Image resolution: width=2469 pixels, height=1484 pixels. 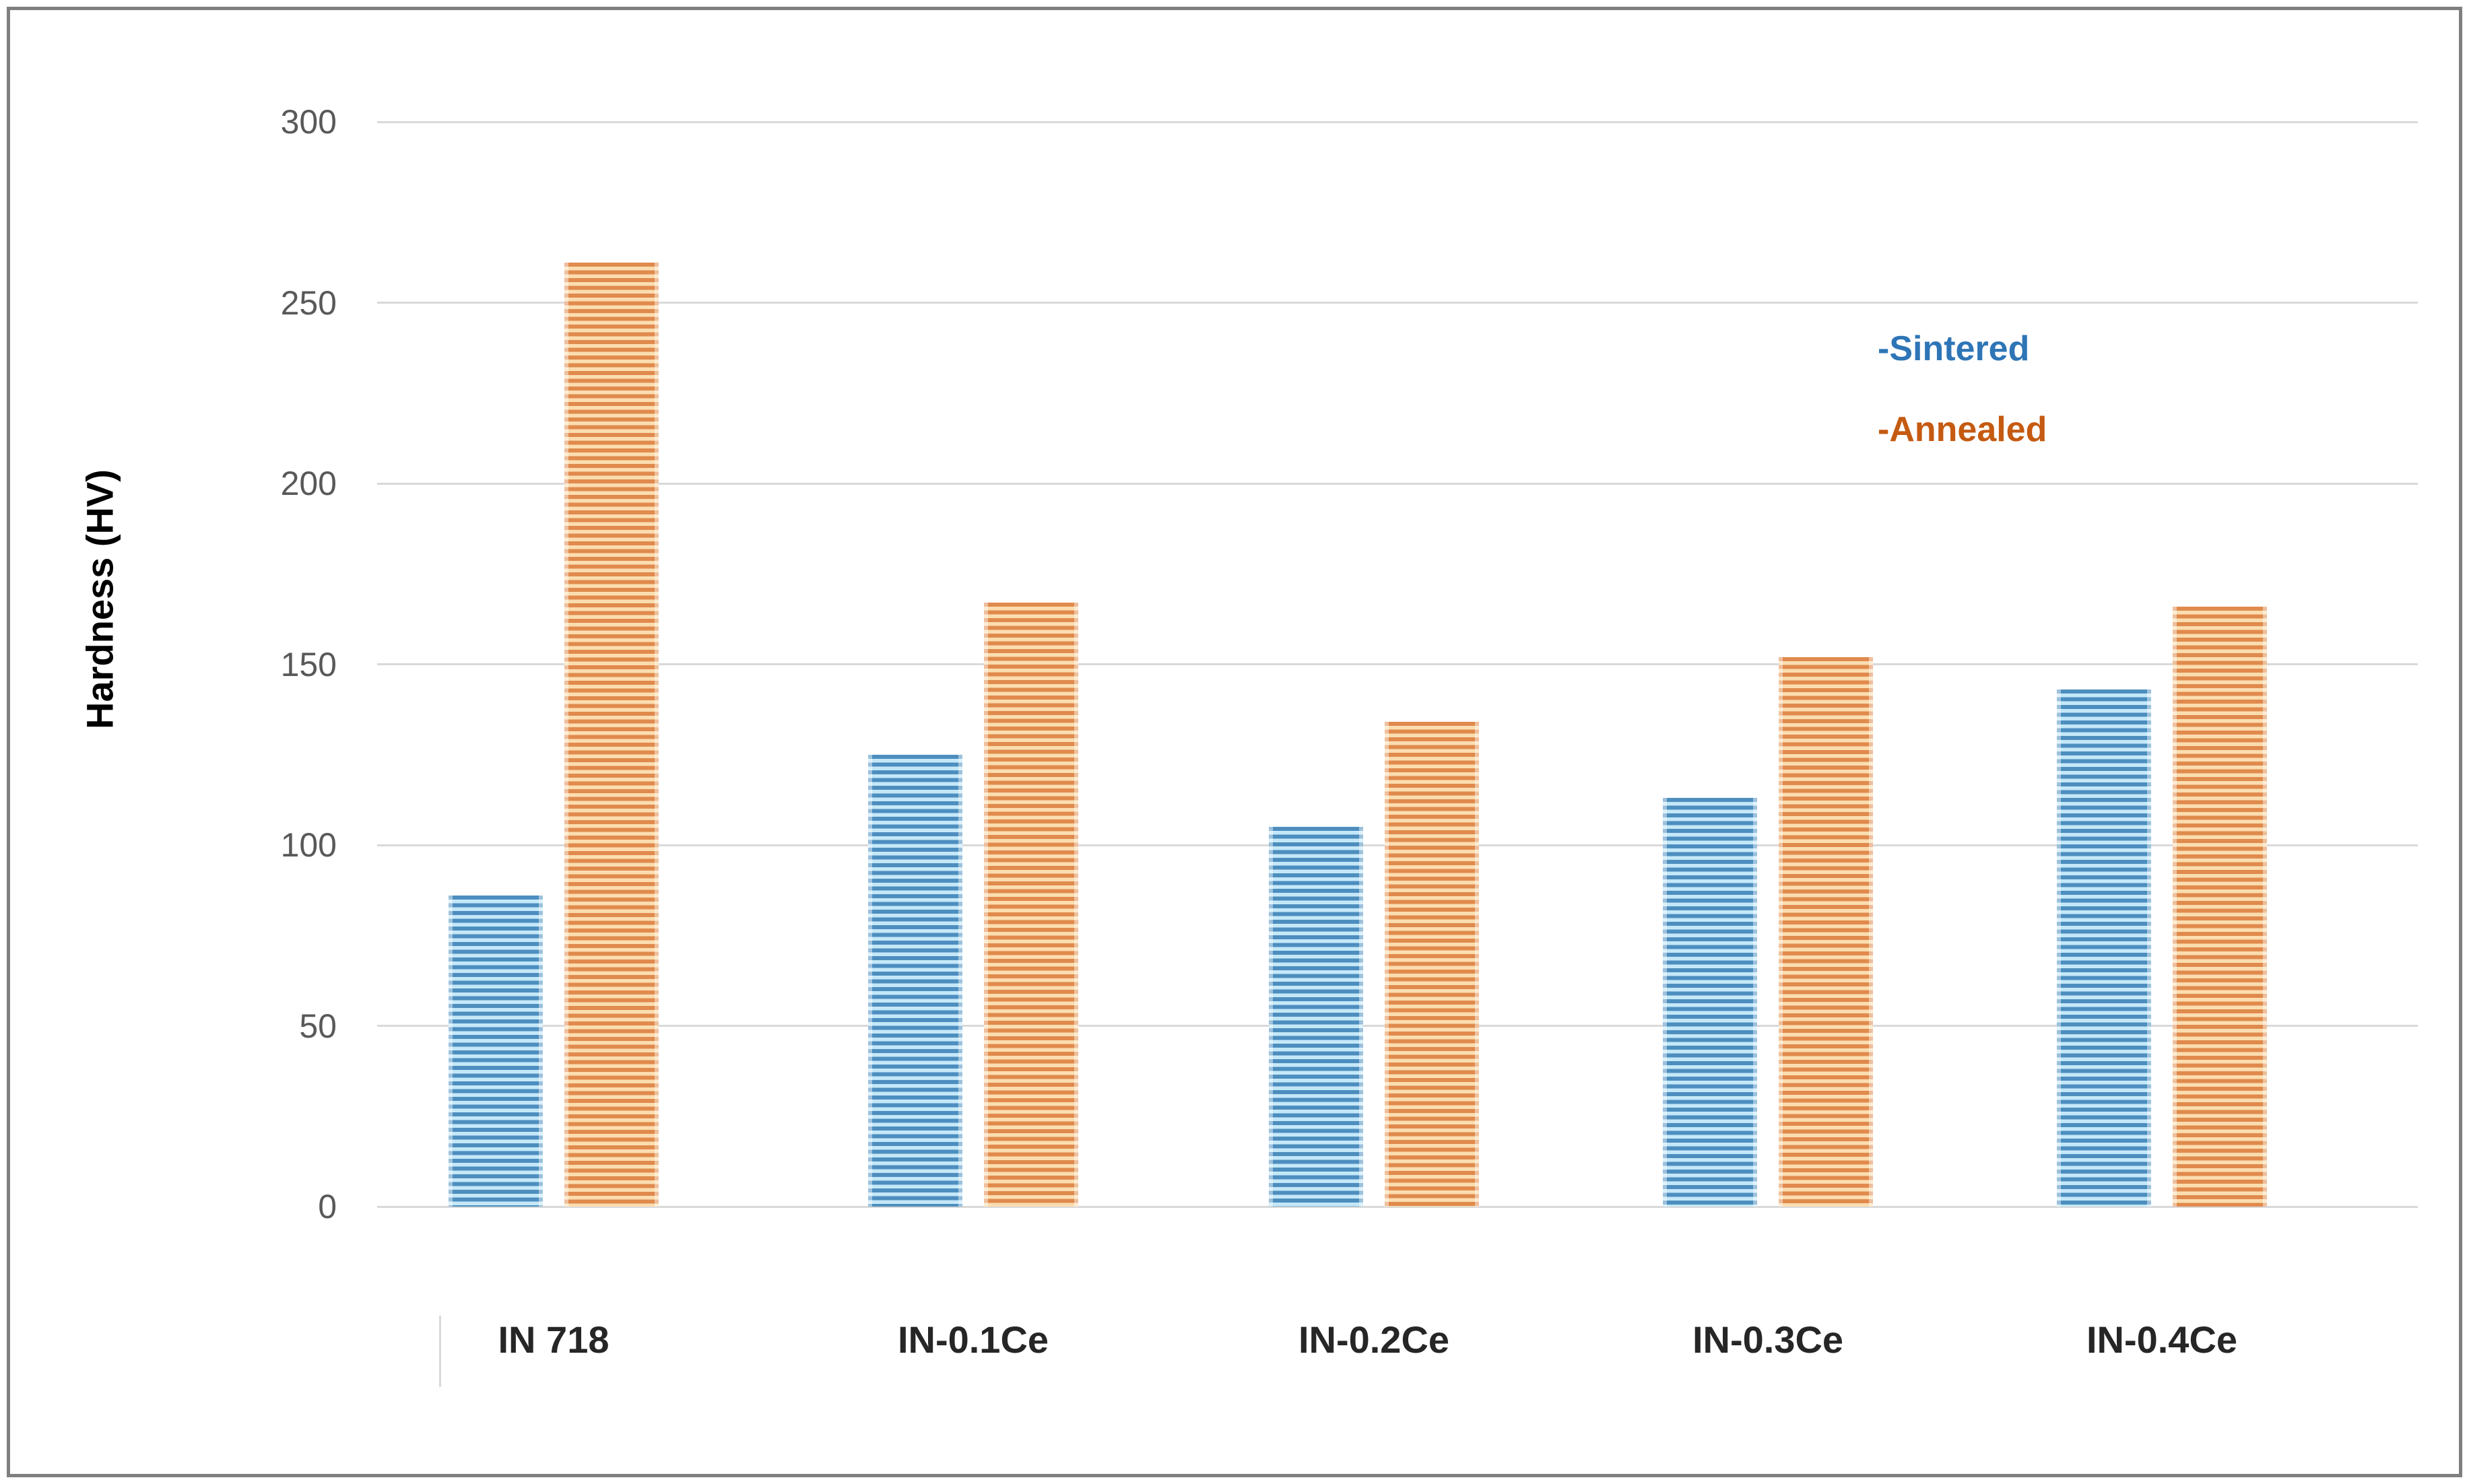 What do you see at coordinates (99, 599) in the screenshot?
I see `y-axis-title: Hardness (HV)` at bounding box center [99, 599].